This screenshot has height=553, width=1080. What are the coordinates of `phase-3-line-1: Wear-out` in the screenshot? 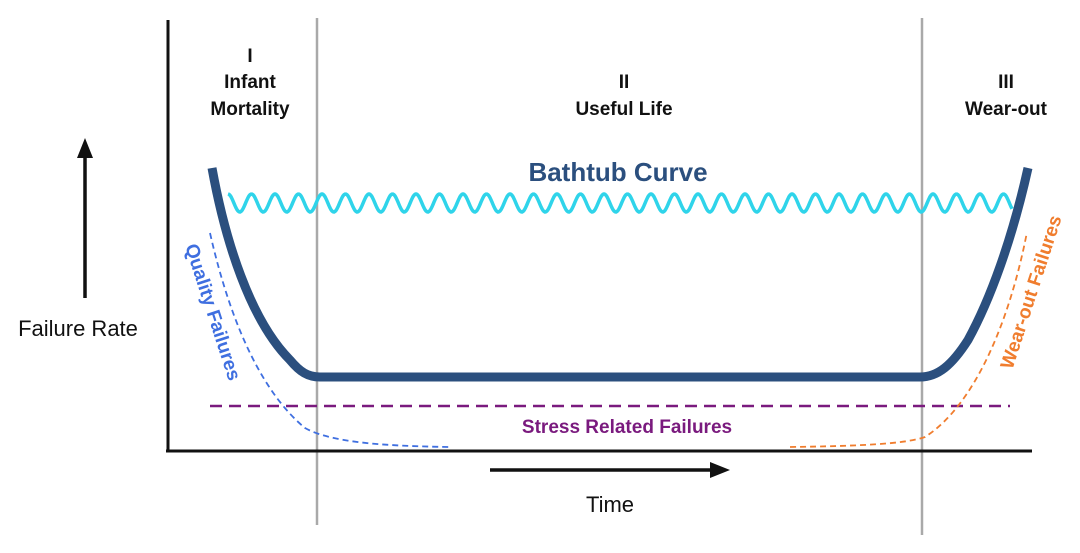 It's located at (1006, 109).